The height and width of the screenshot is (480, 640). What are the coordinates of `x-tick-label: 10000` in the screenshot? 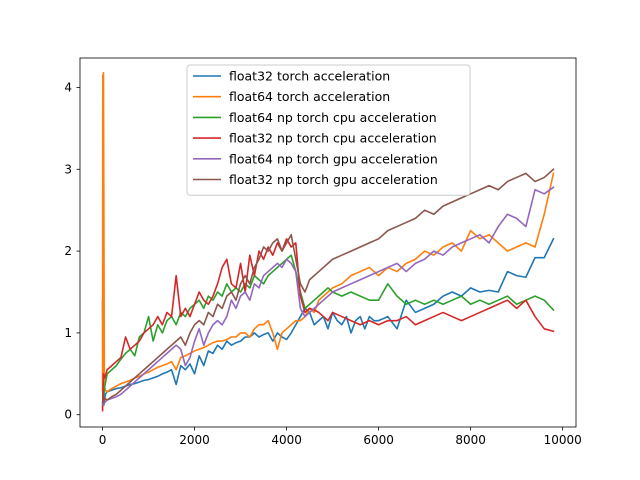 It's located at (563, 440).